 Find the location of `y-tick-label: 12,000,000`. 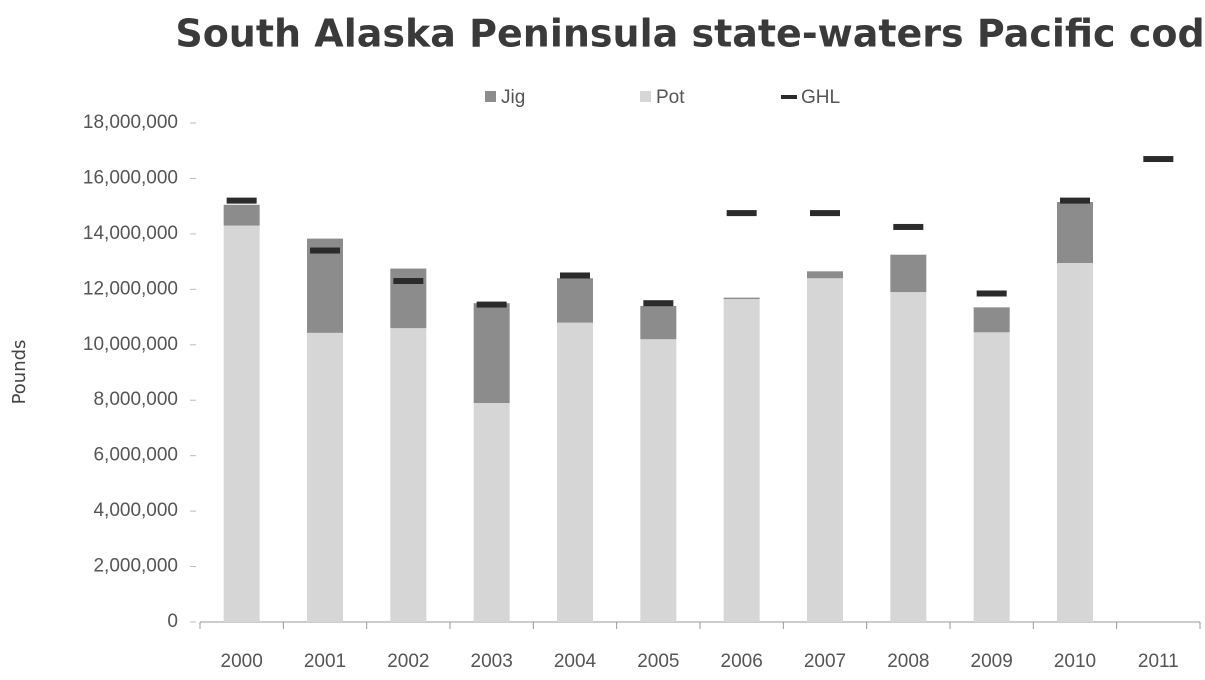

y-tick-label: 12,000,000 is located at coordinates (130, 288).